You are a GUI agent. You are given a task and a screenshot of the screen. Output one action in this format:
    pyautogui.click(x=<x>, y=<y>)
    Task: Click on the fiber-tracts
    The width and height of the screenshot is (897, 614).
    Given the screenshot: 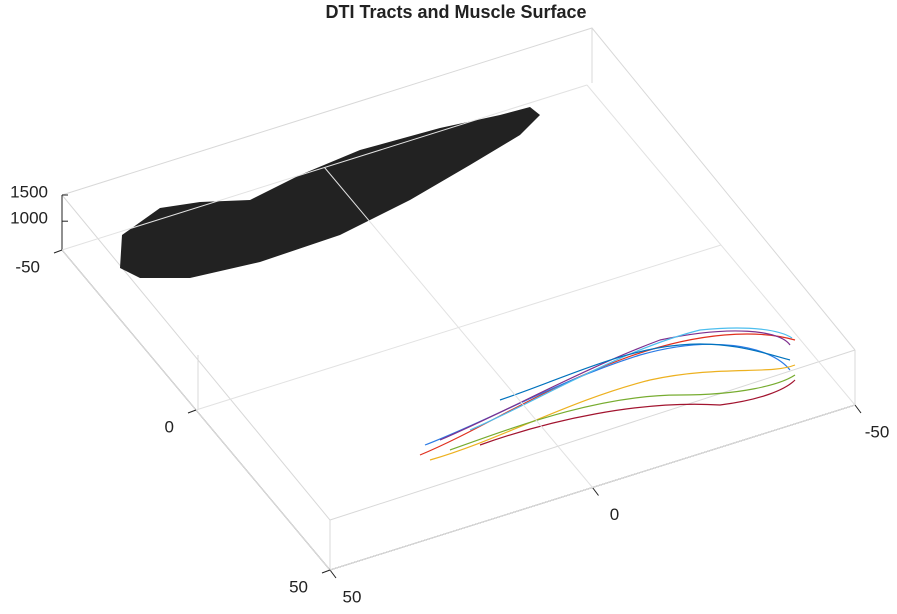 What is the action you would take?
    pyautogui.click(x=607, y=394)
    